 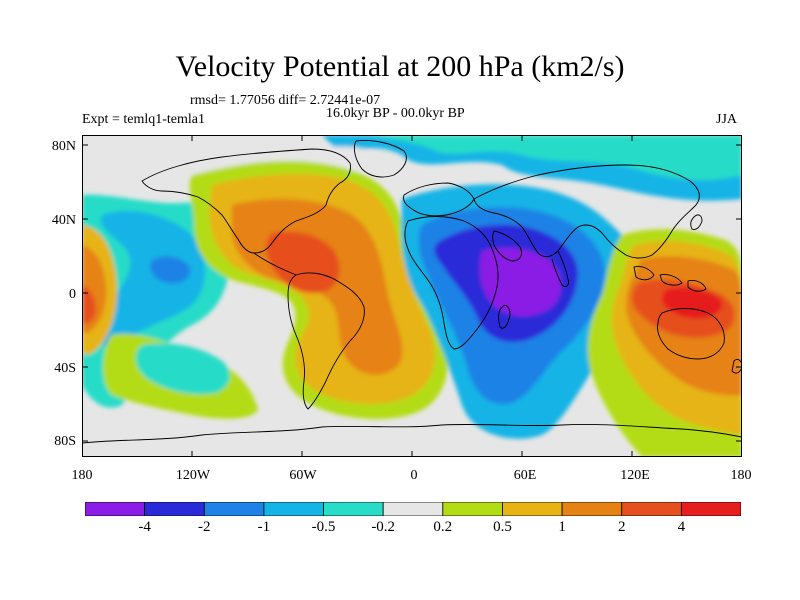 I want to click on colorbar-label: -1, so click(x=264, y=527).